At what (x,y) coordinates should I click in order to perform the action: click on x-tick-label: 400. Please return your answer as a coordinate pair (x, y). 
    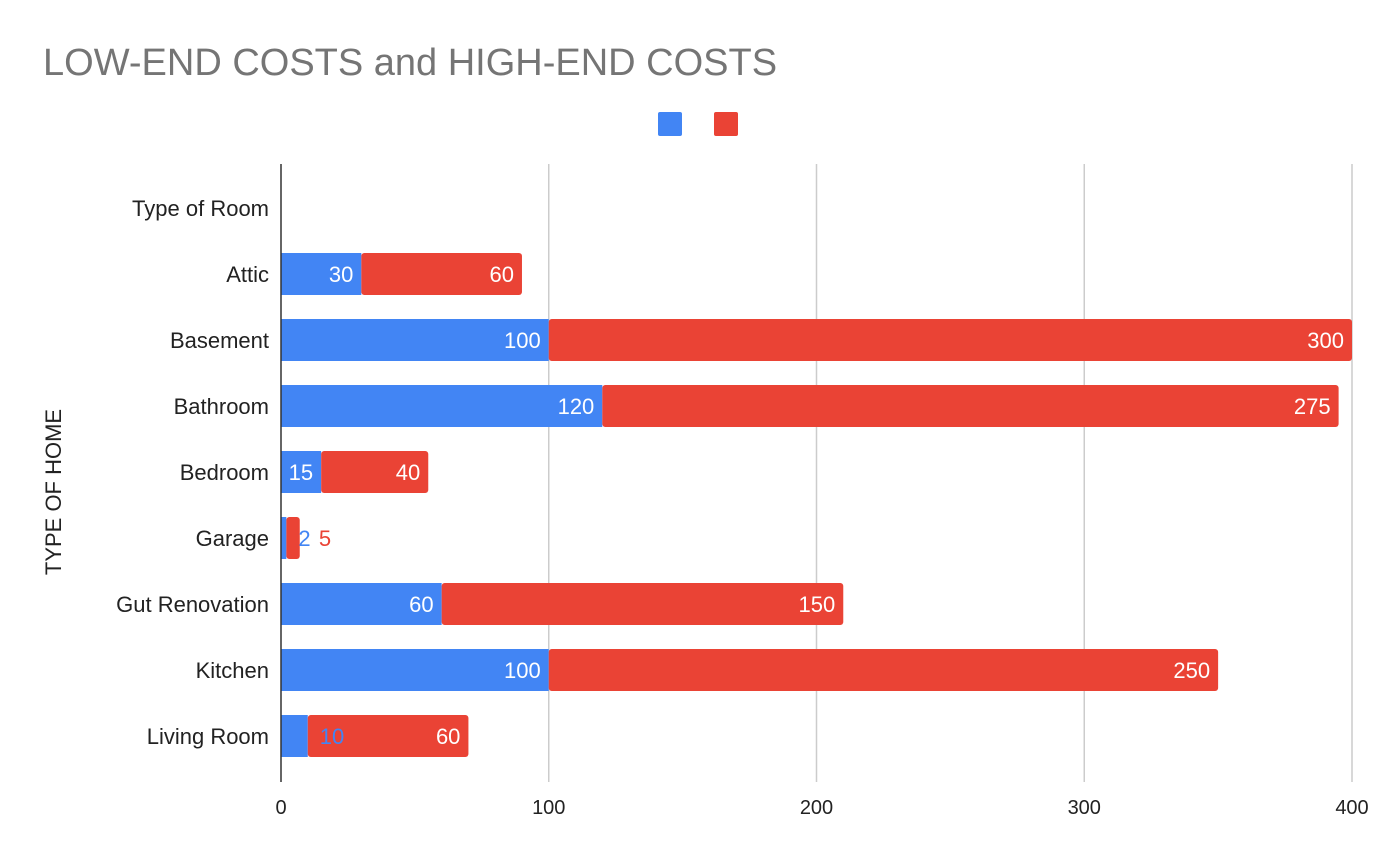
    Looking at the image, I should click on (1351, 808).